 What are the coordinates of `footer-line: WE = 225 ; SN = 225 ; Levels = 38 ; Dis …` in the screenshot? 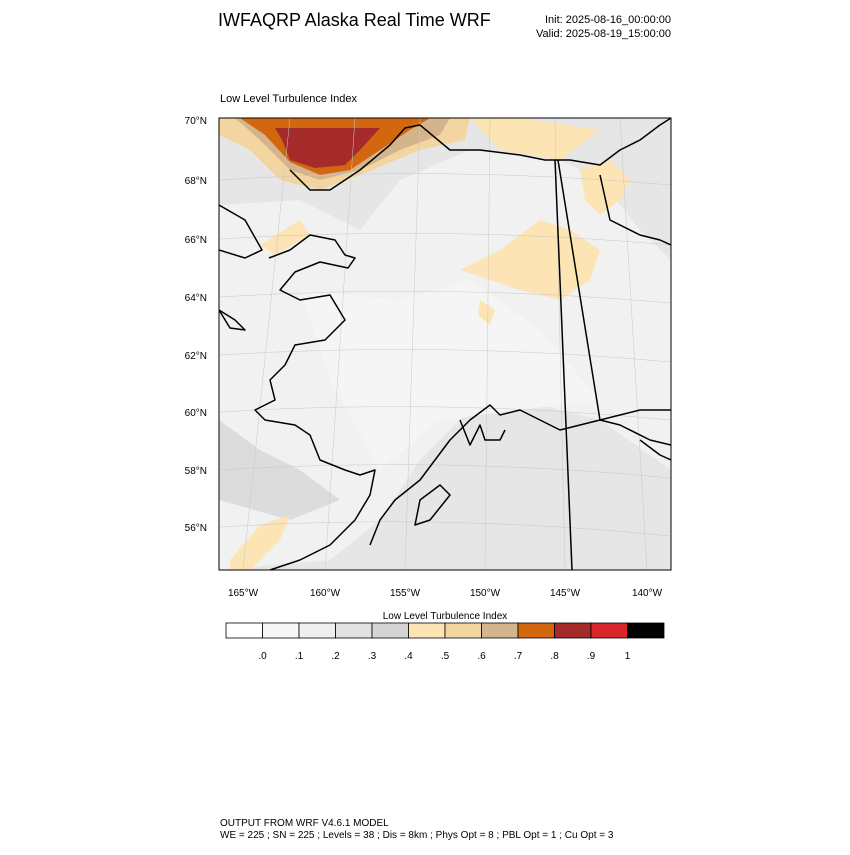 It's located at (417, 835).